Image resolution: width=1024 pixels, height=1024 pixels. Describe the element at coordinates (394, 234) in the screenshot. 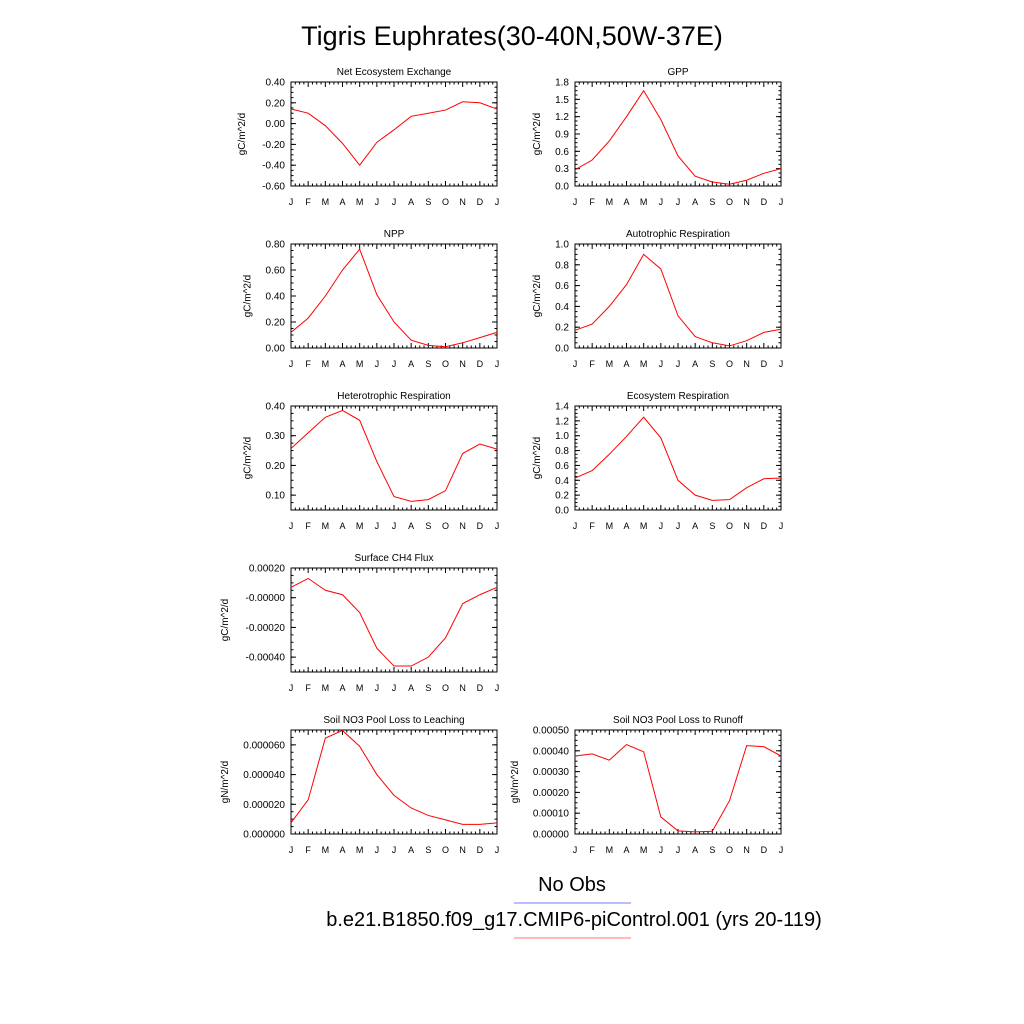

I see `panel-title-npp: NPP` at that location.